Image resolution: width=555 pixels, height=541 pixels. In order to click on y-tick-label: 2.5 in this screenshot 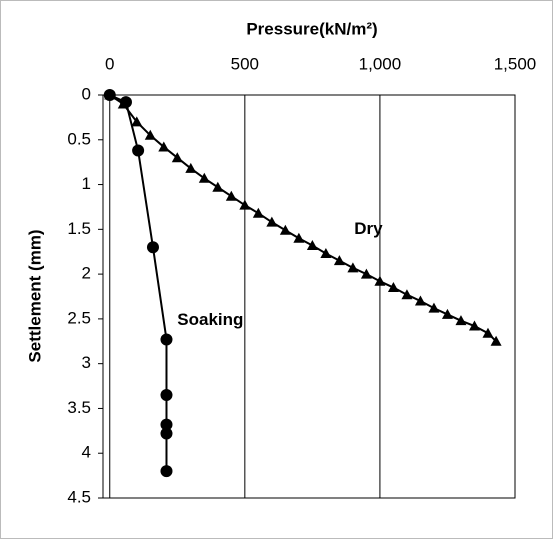, I will do `click(79, 317)`.